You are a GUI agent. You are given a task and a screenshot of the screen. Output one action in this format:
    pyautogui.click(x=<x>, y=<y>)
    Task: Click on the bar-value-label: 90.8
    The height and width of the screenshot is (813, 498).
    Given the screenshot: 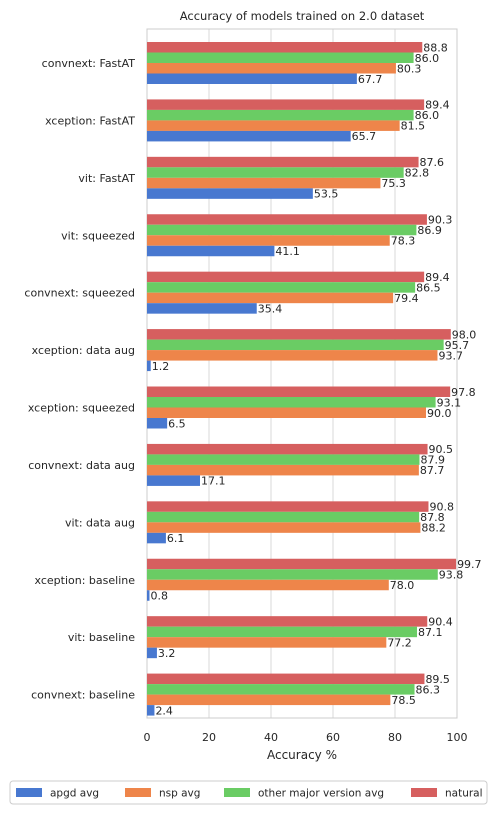 What is the action you would take?
    pyautogui.click(x=441, y=507)
    